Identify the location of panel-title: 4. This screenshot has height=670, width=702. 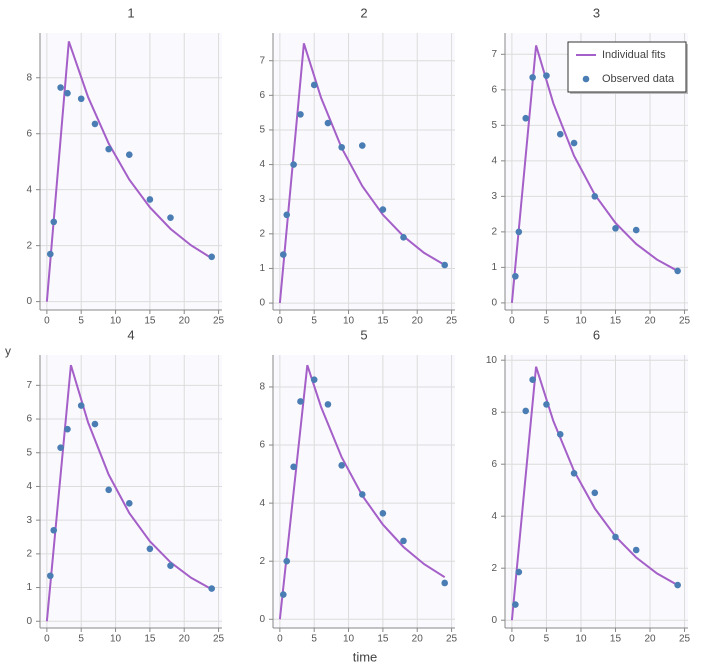
(130, 334).